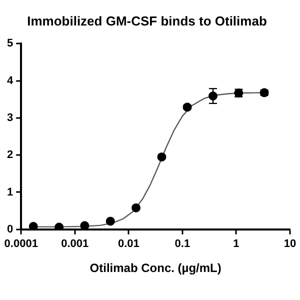 The height and width of the screenshot is (300, 300). I want to click on x-tick-label: 10, so click(290, 244).